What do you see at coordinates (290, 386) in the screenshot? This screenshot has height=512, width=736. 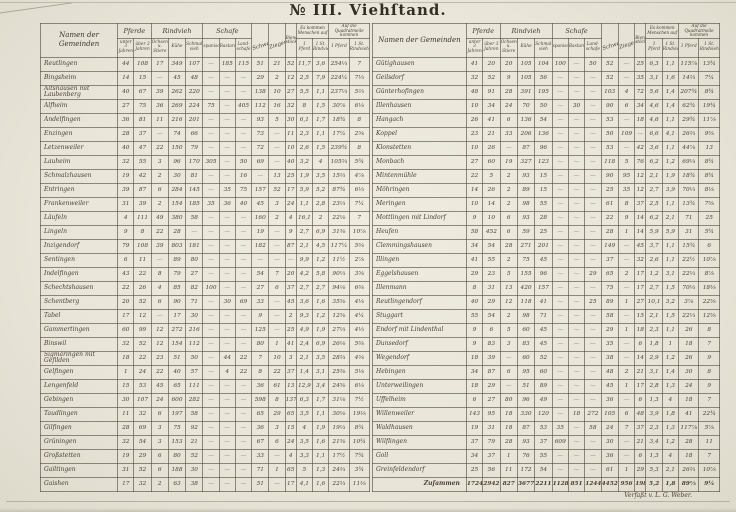 I see `cell-value: 13` at bounding box center [290, 386].